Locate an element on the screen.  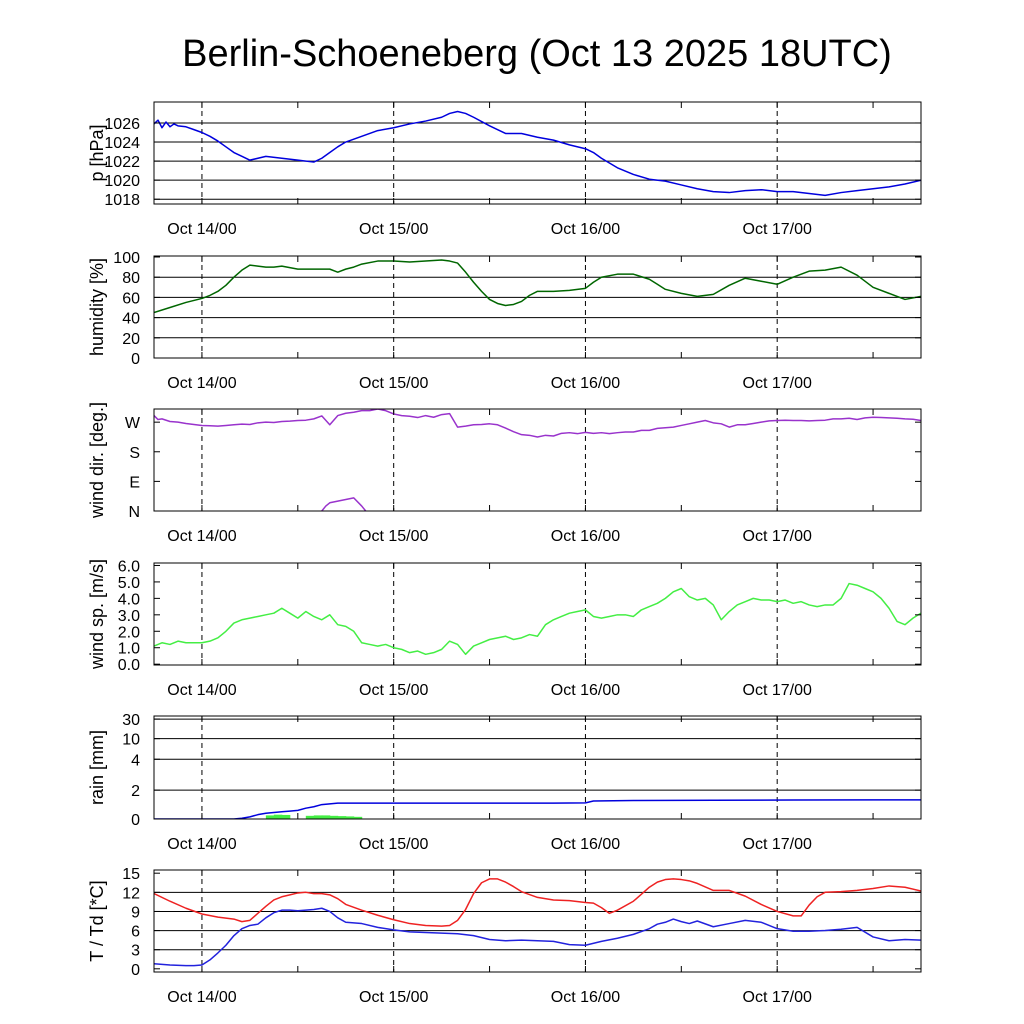
y-tick-label: 6.0 is located at coordinates (129, 566).